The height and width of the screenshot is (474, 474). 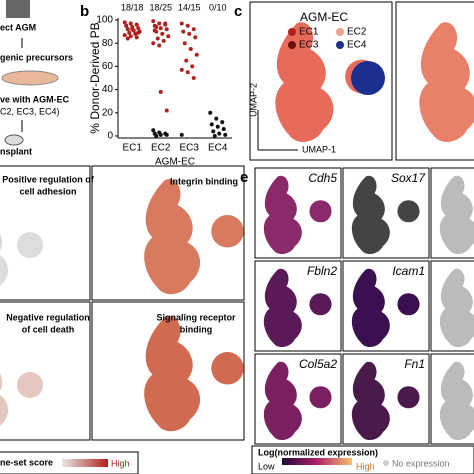 What do you see at coordinates (238, 11) in the screenshot?
I see `panel-label: c` at bounding box center [238, 11].